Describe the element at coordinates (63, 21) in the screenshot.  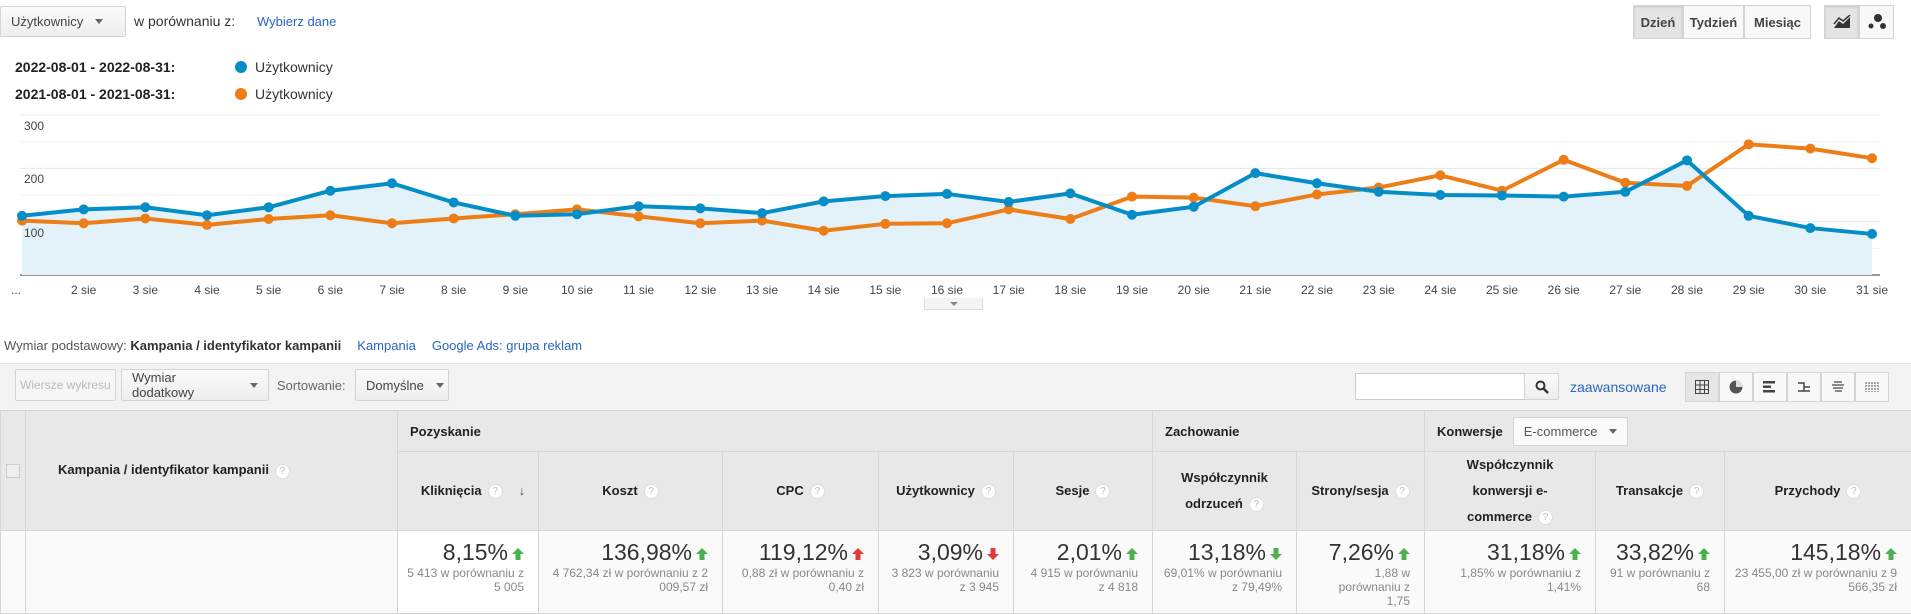
I see `metric-select: Użytkownicy` at that location.